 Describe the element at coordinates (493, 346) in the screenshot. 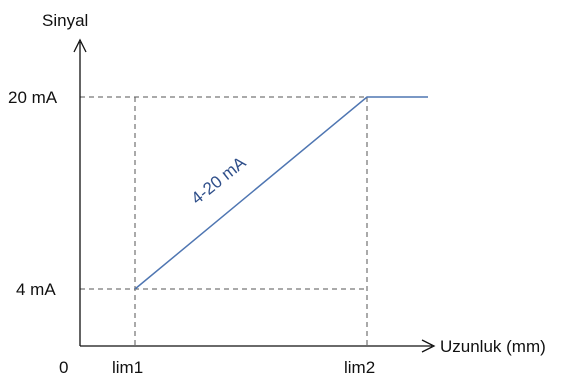

I see `x-axis-label: Uzunluk (mm)` at that location.